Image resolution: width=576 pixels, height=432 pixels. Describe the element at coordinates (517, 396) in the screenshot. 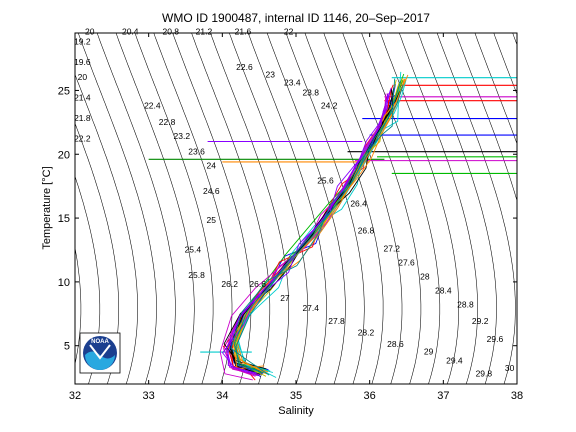

I see `x-tick-label: 38` at that location.